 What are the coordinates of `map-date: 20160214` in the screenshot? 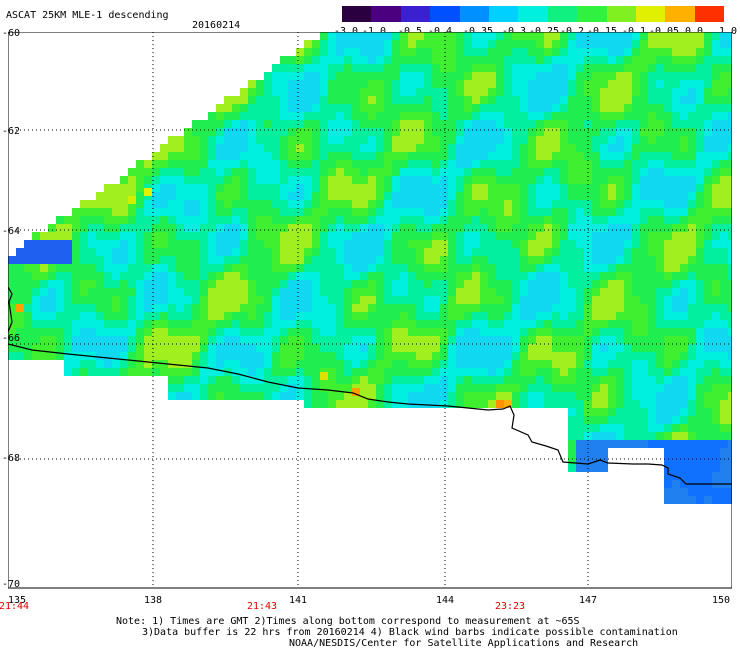 It's located at (216, 25).